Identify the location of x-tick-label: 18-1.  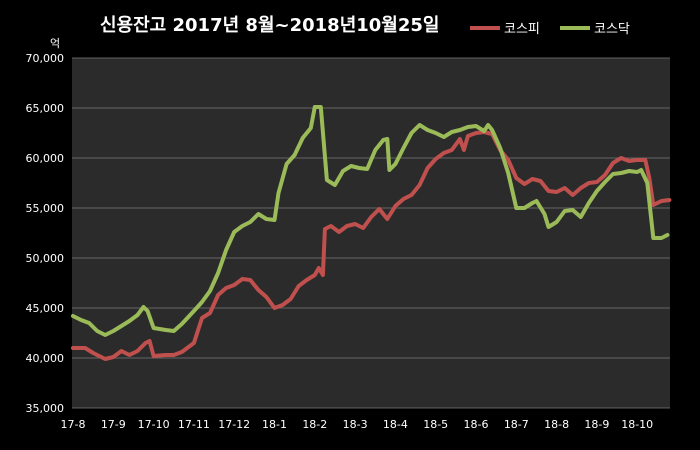
(274, 424).